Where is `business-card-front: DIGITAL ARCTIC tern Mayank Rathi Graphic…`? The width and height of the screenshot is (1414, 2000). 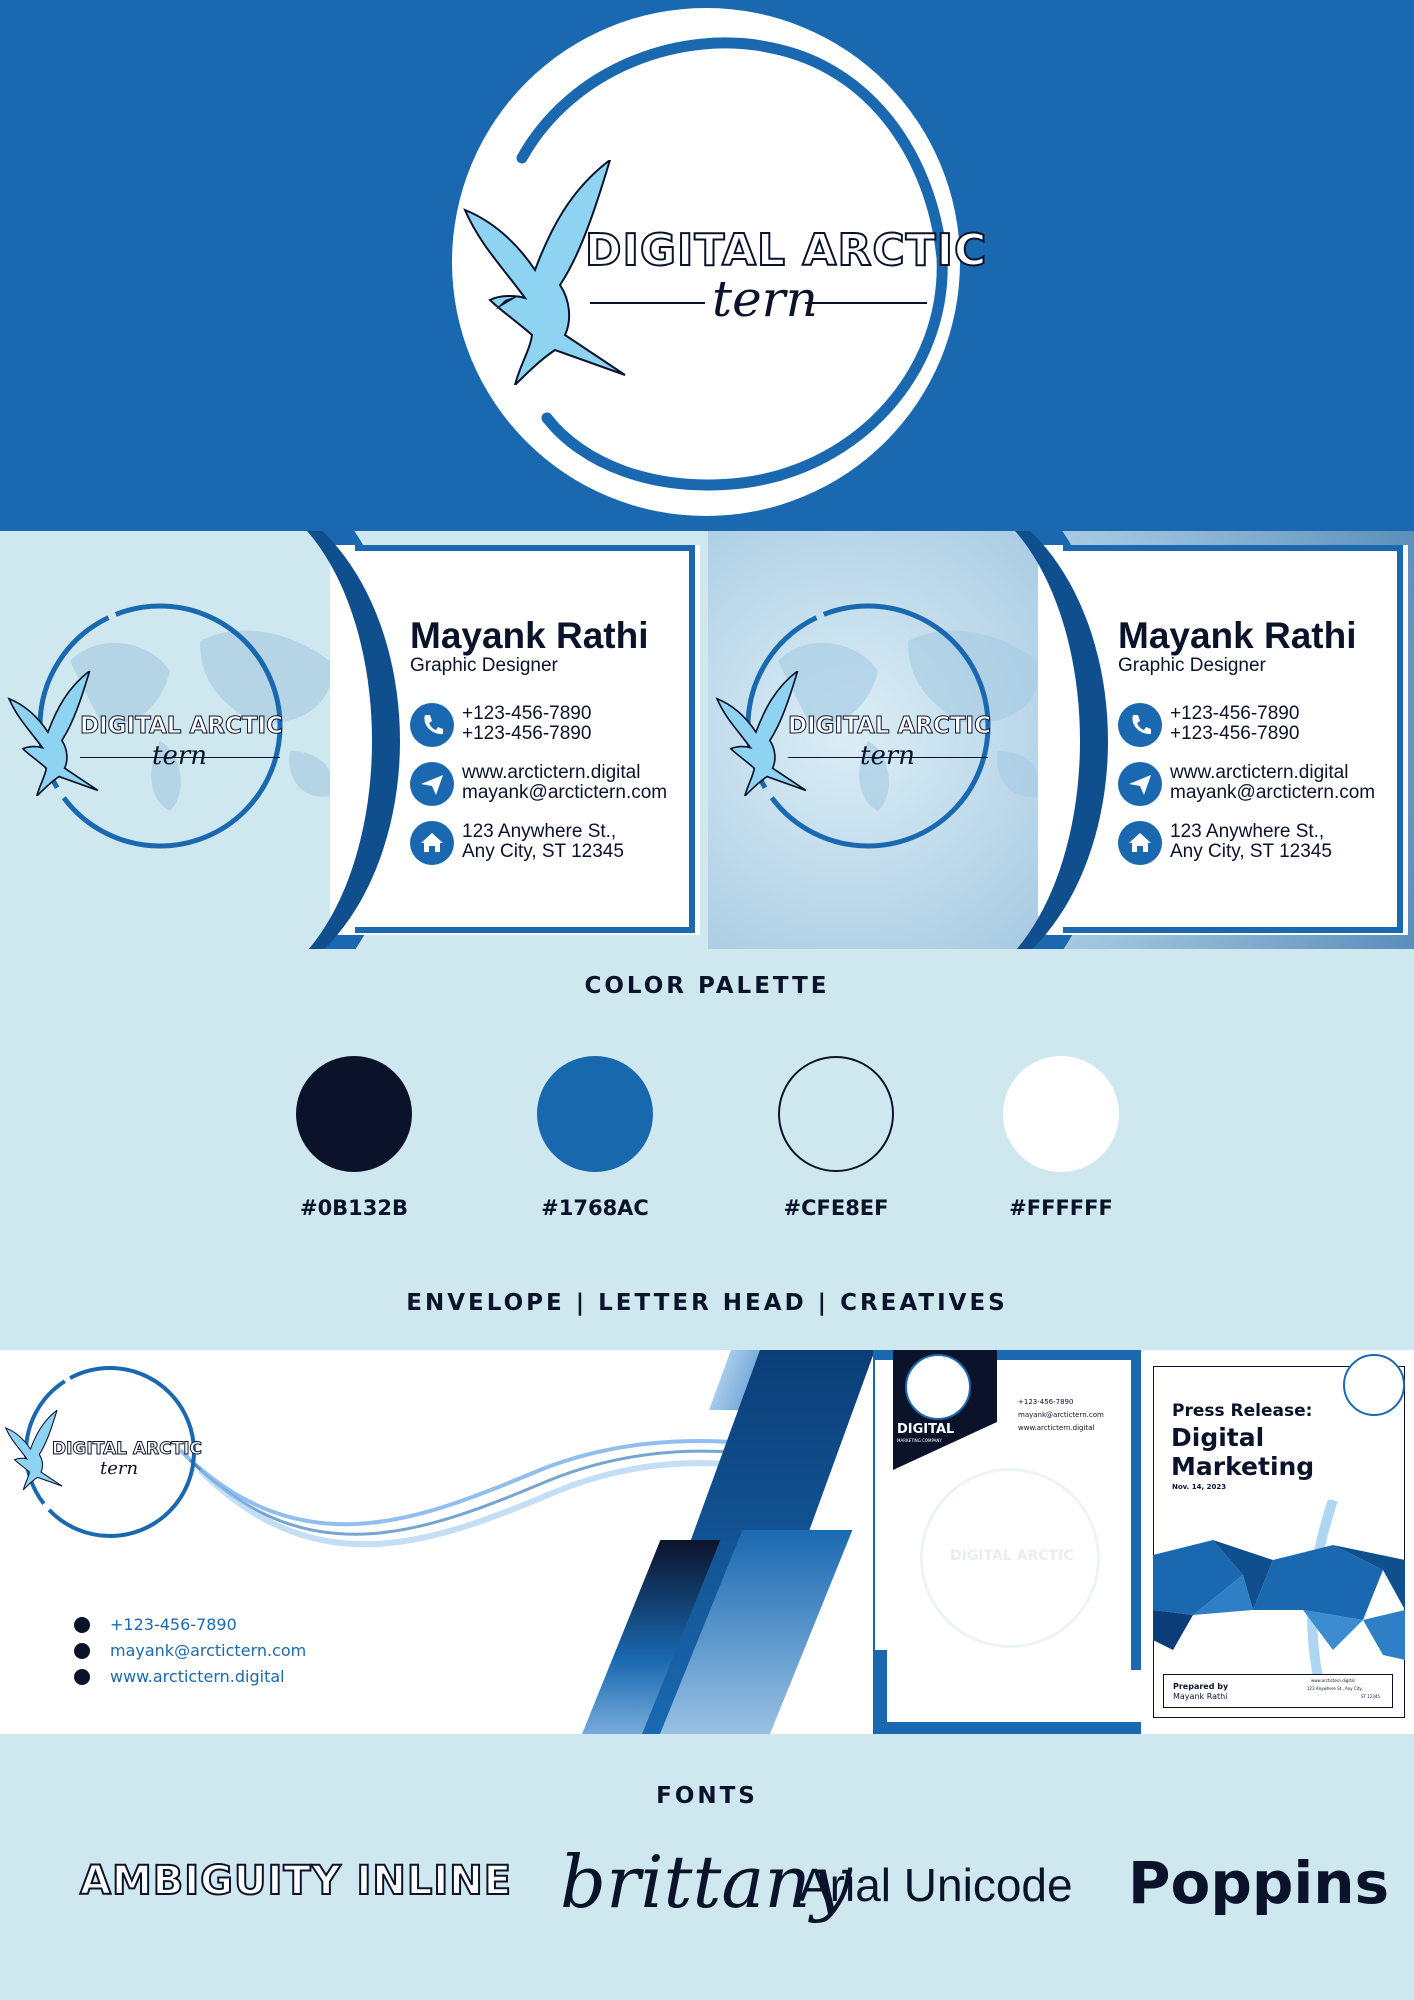 business-card-front: DIGITAL ARCTIC tern Mayank Rathi Graphic… is located at coordinates (353, 740).